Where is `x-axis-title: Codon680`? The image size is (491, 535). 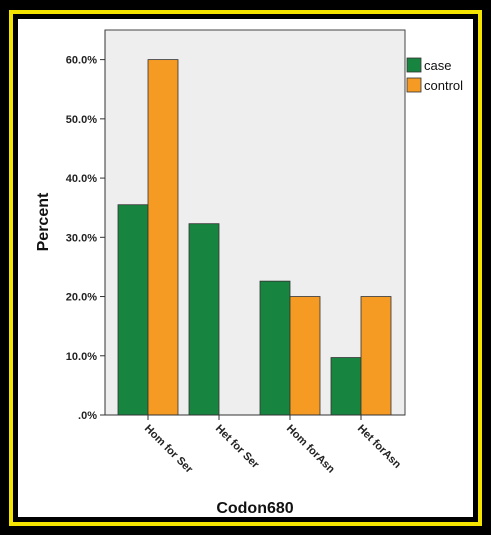
x-axis-title: Codon680 is located at coordinates (254, 508).